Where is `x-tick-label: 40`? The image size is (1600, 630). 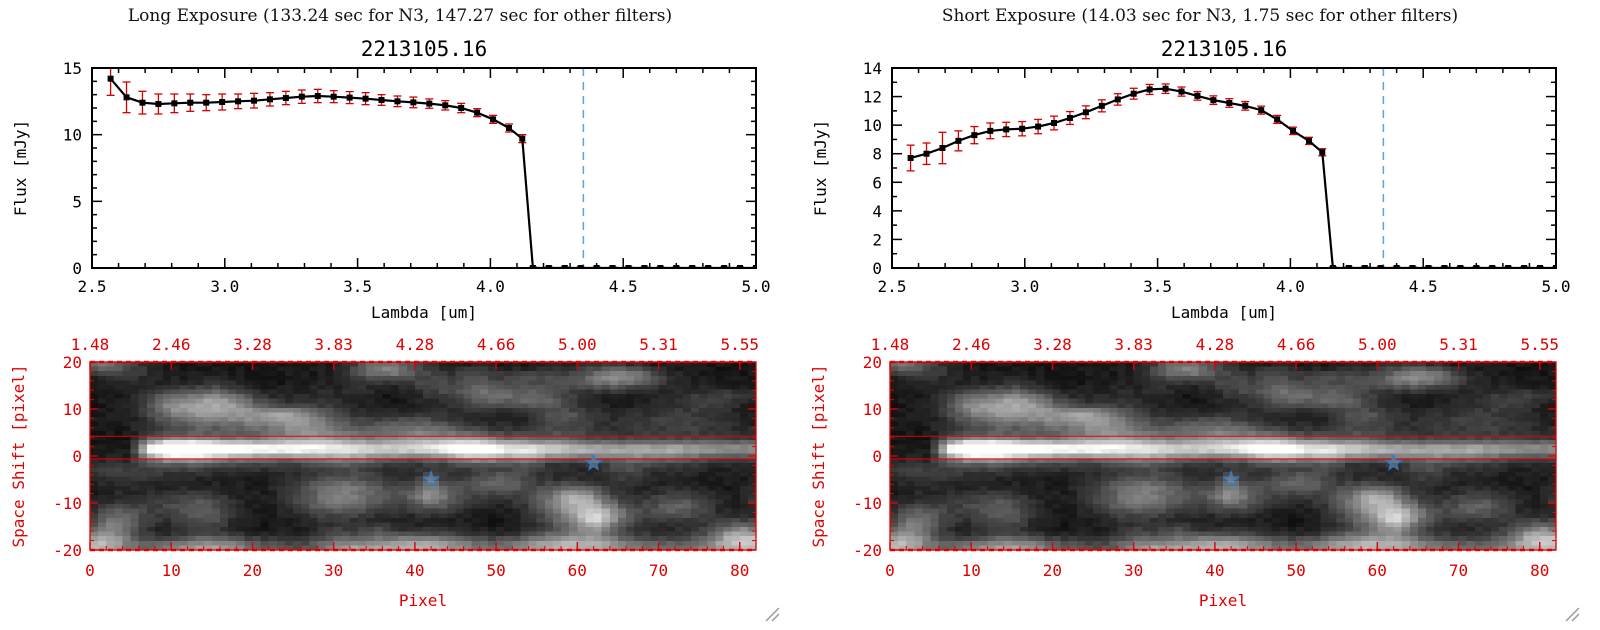 x-tick-label: 40 is located at coordinates (1214, 570).